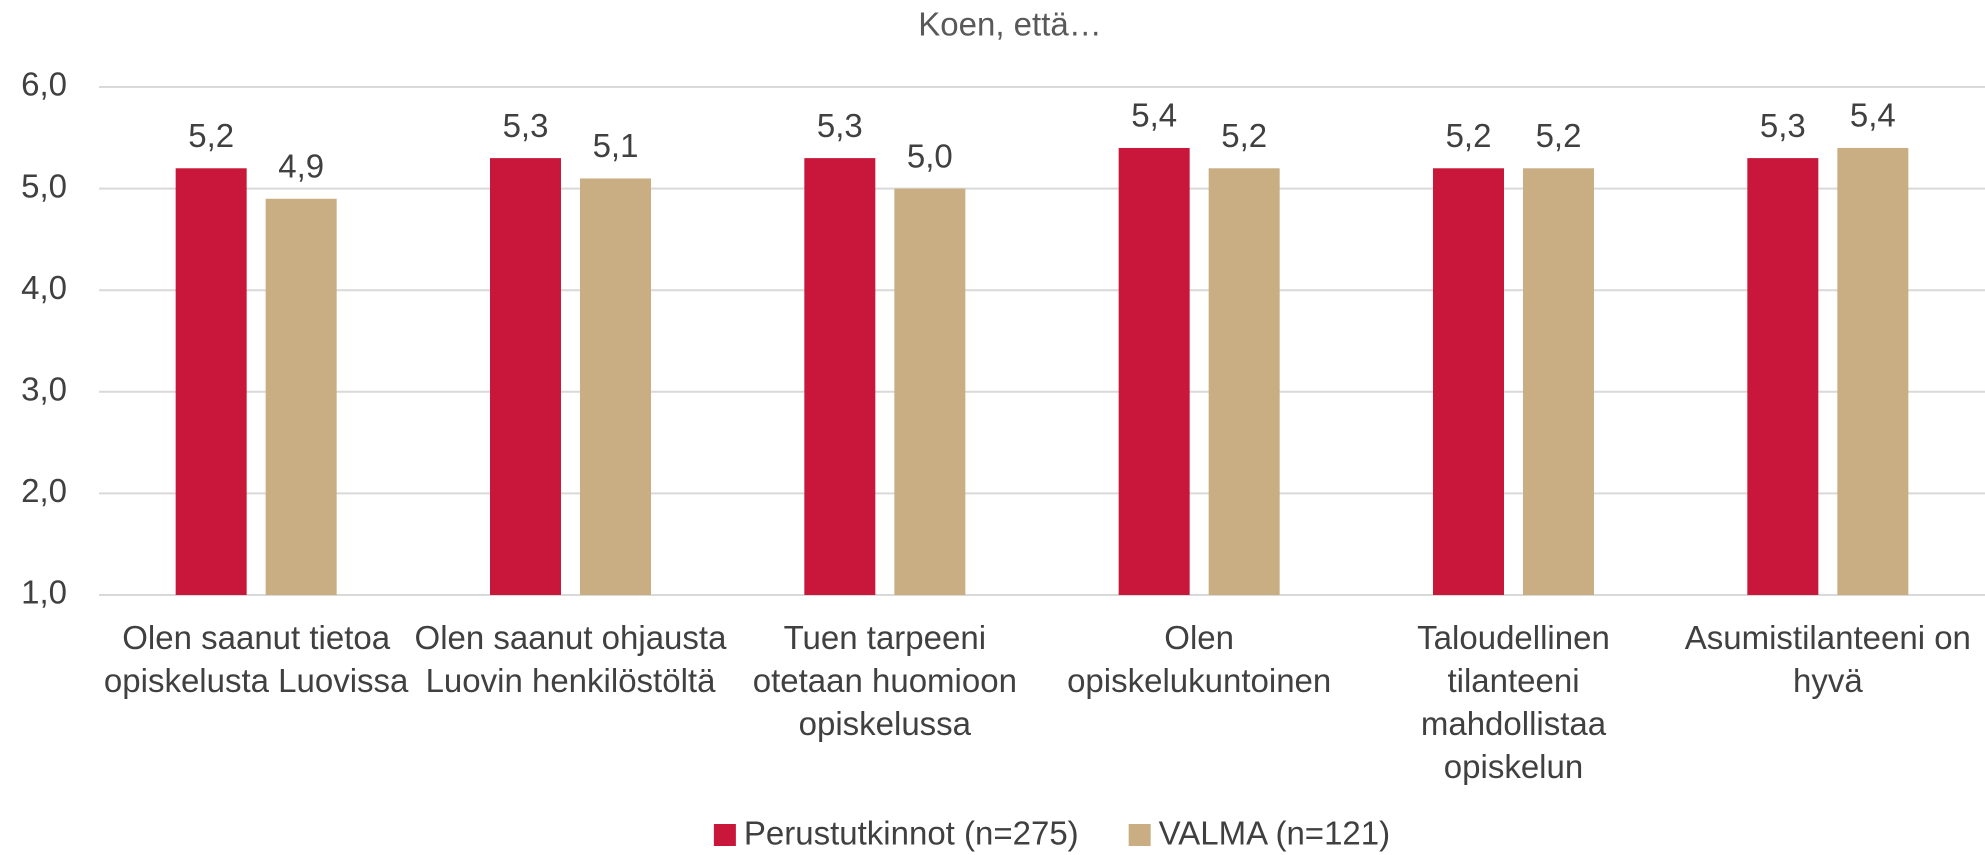  Describe the element at coordinates (571, 680) in the screenshot. I see `x-tick-line: Luovin henkilöstöltä` at that location.